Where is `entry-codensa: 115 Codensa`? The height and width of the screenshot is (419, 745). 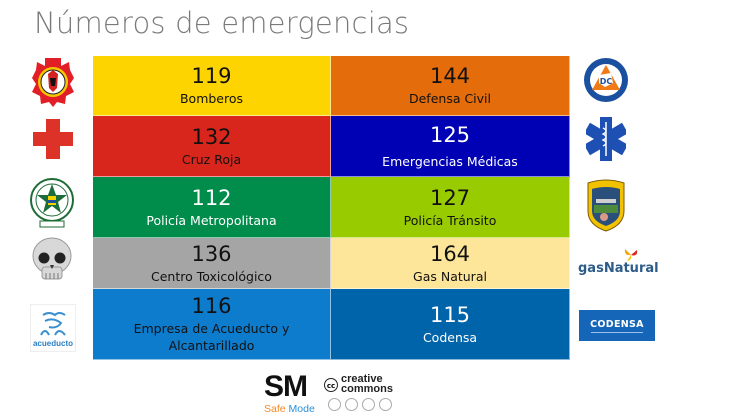 entry-codensa: 115 Codensa is located at coordinates (450, 324).